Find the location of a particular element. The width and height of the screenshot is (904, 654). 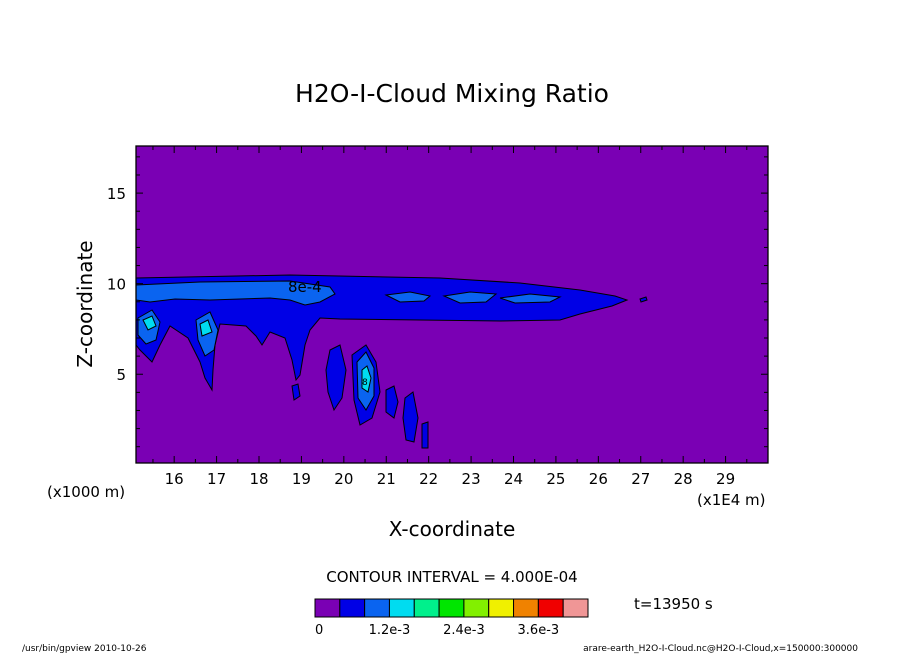

colorbar-labels: 0 1.2e-3 2.4e-3 3.6e-3 is located at coordinates (437, 630).